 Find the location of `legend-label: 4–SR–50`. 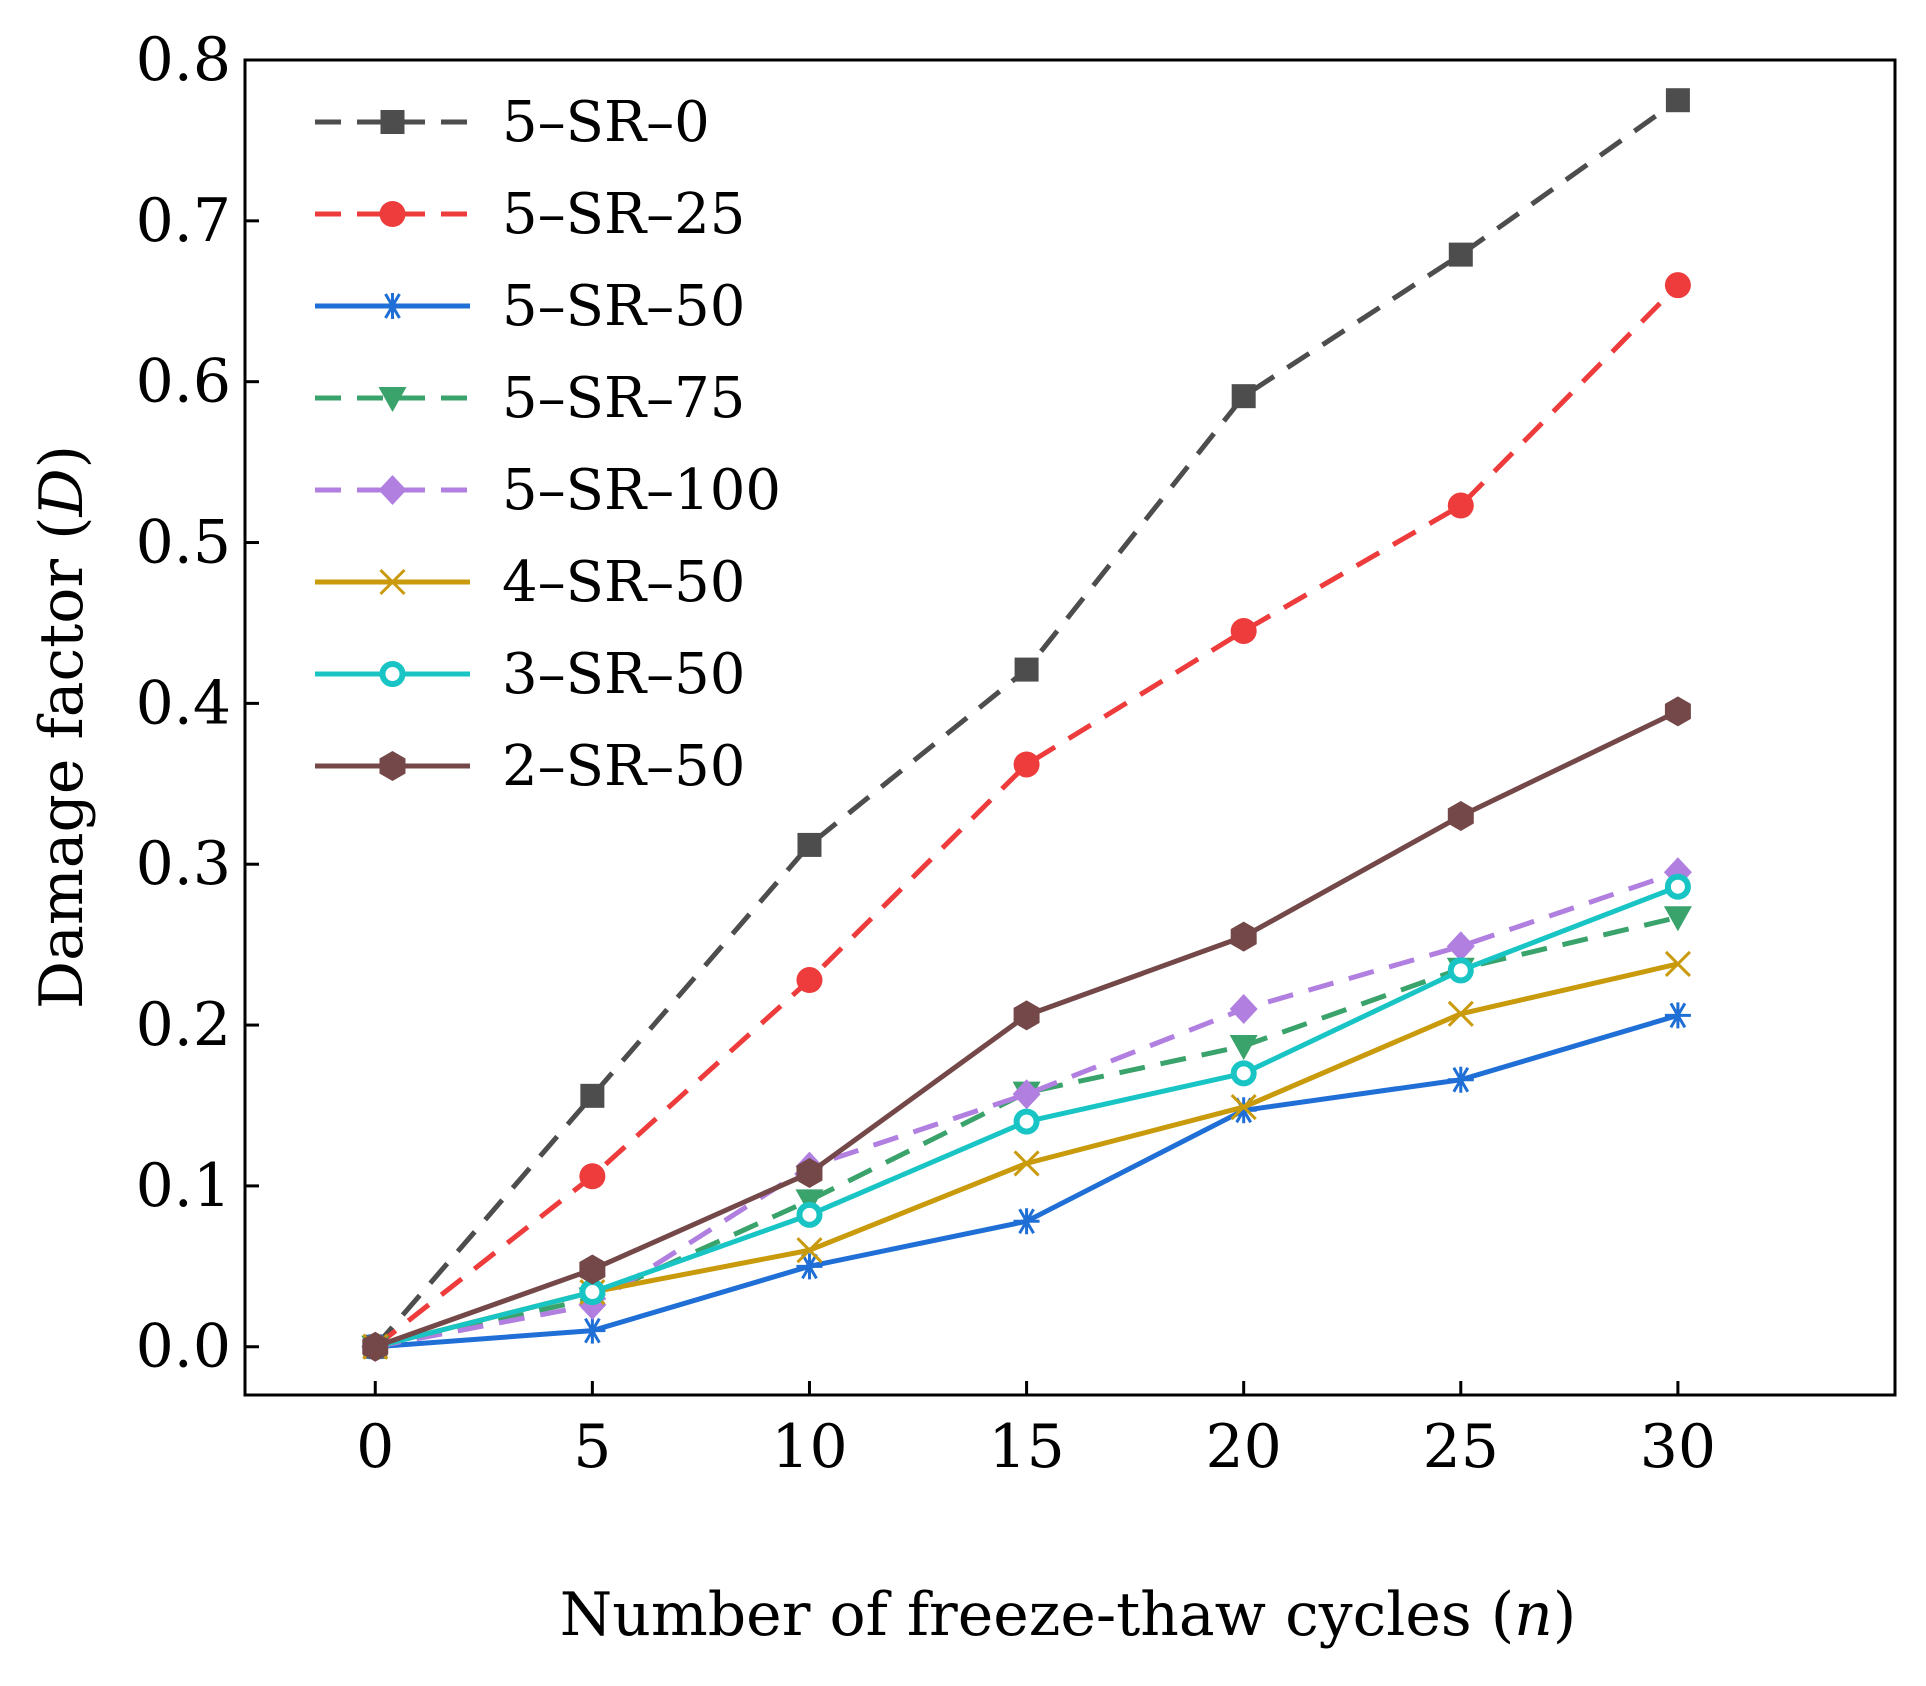

legend-label: 4–SR–50 is located at coordinates (623, 582).